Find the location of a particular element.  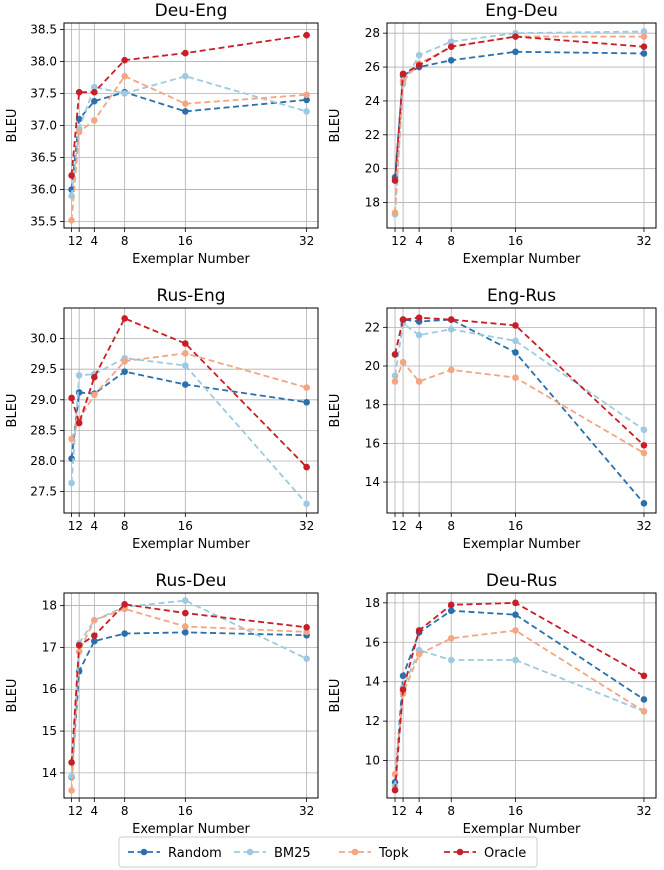

y-tick-label: 26 is located at coordinates (372, 67).